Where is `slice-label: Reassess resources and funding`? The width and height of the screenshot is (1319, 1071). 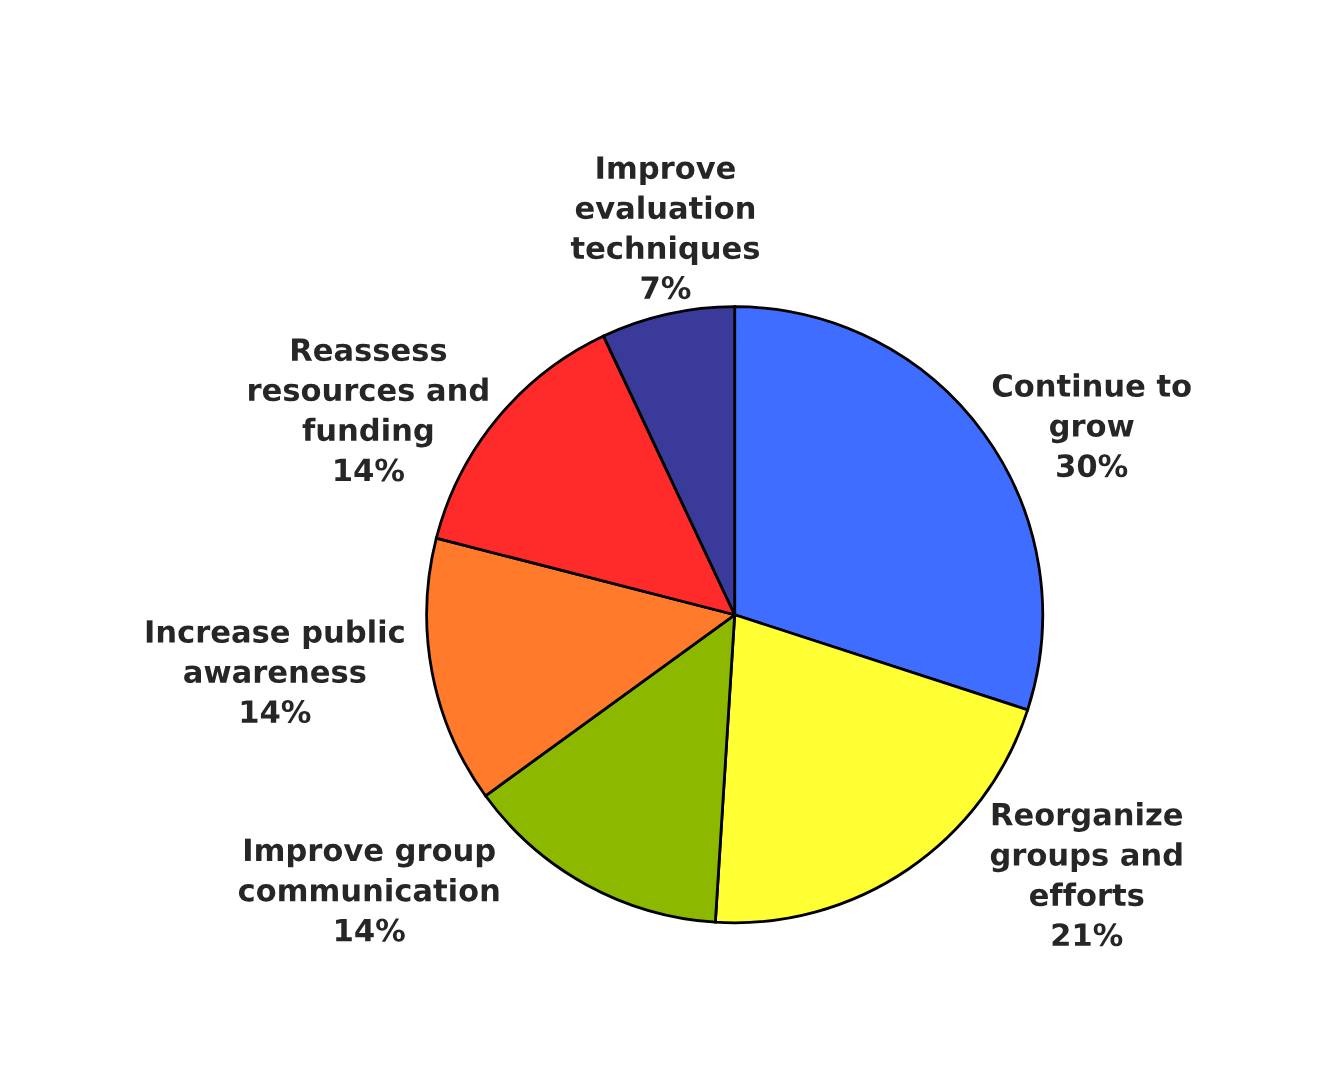 slice-label: Reassess resources and funding is located at coordinates (368, 393).